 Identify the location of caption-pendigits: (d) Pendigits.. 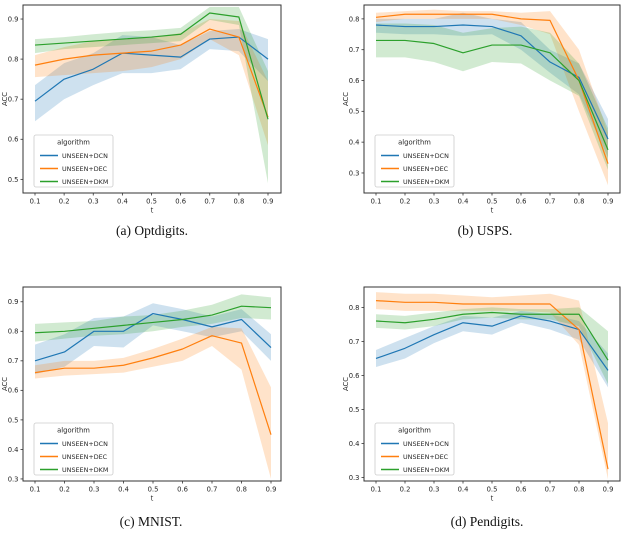
(487, 521).